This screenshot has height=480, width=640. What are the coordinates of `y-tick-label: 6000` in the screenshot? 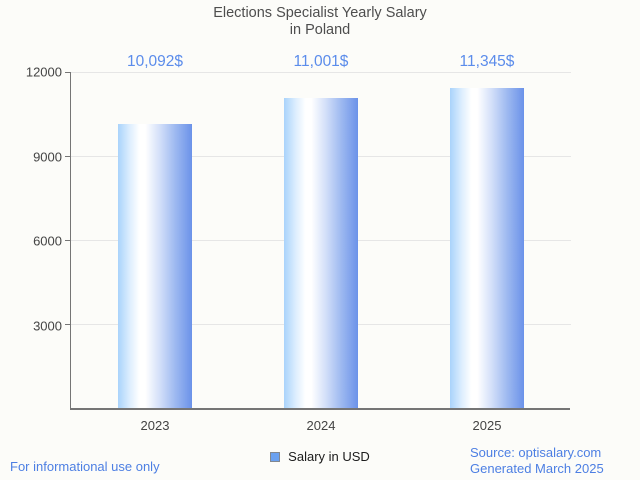 It's located at (47, 241).